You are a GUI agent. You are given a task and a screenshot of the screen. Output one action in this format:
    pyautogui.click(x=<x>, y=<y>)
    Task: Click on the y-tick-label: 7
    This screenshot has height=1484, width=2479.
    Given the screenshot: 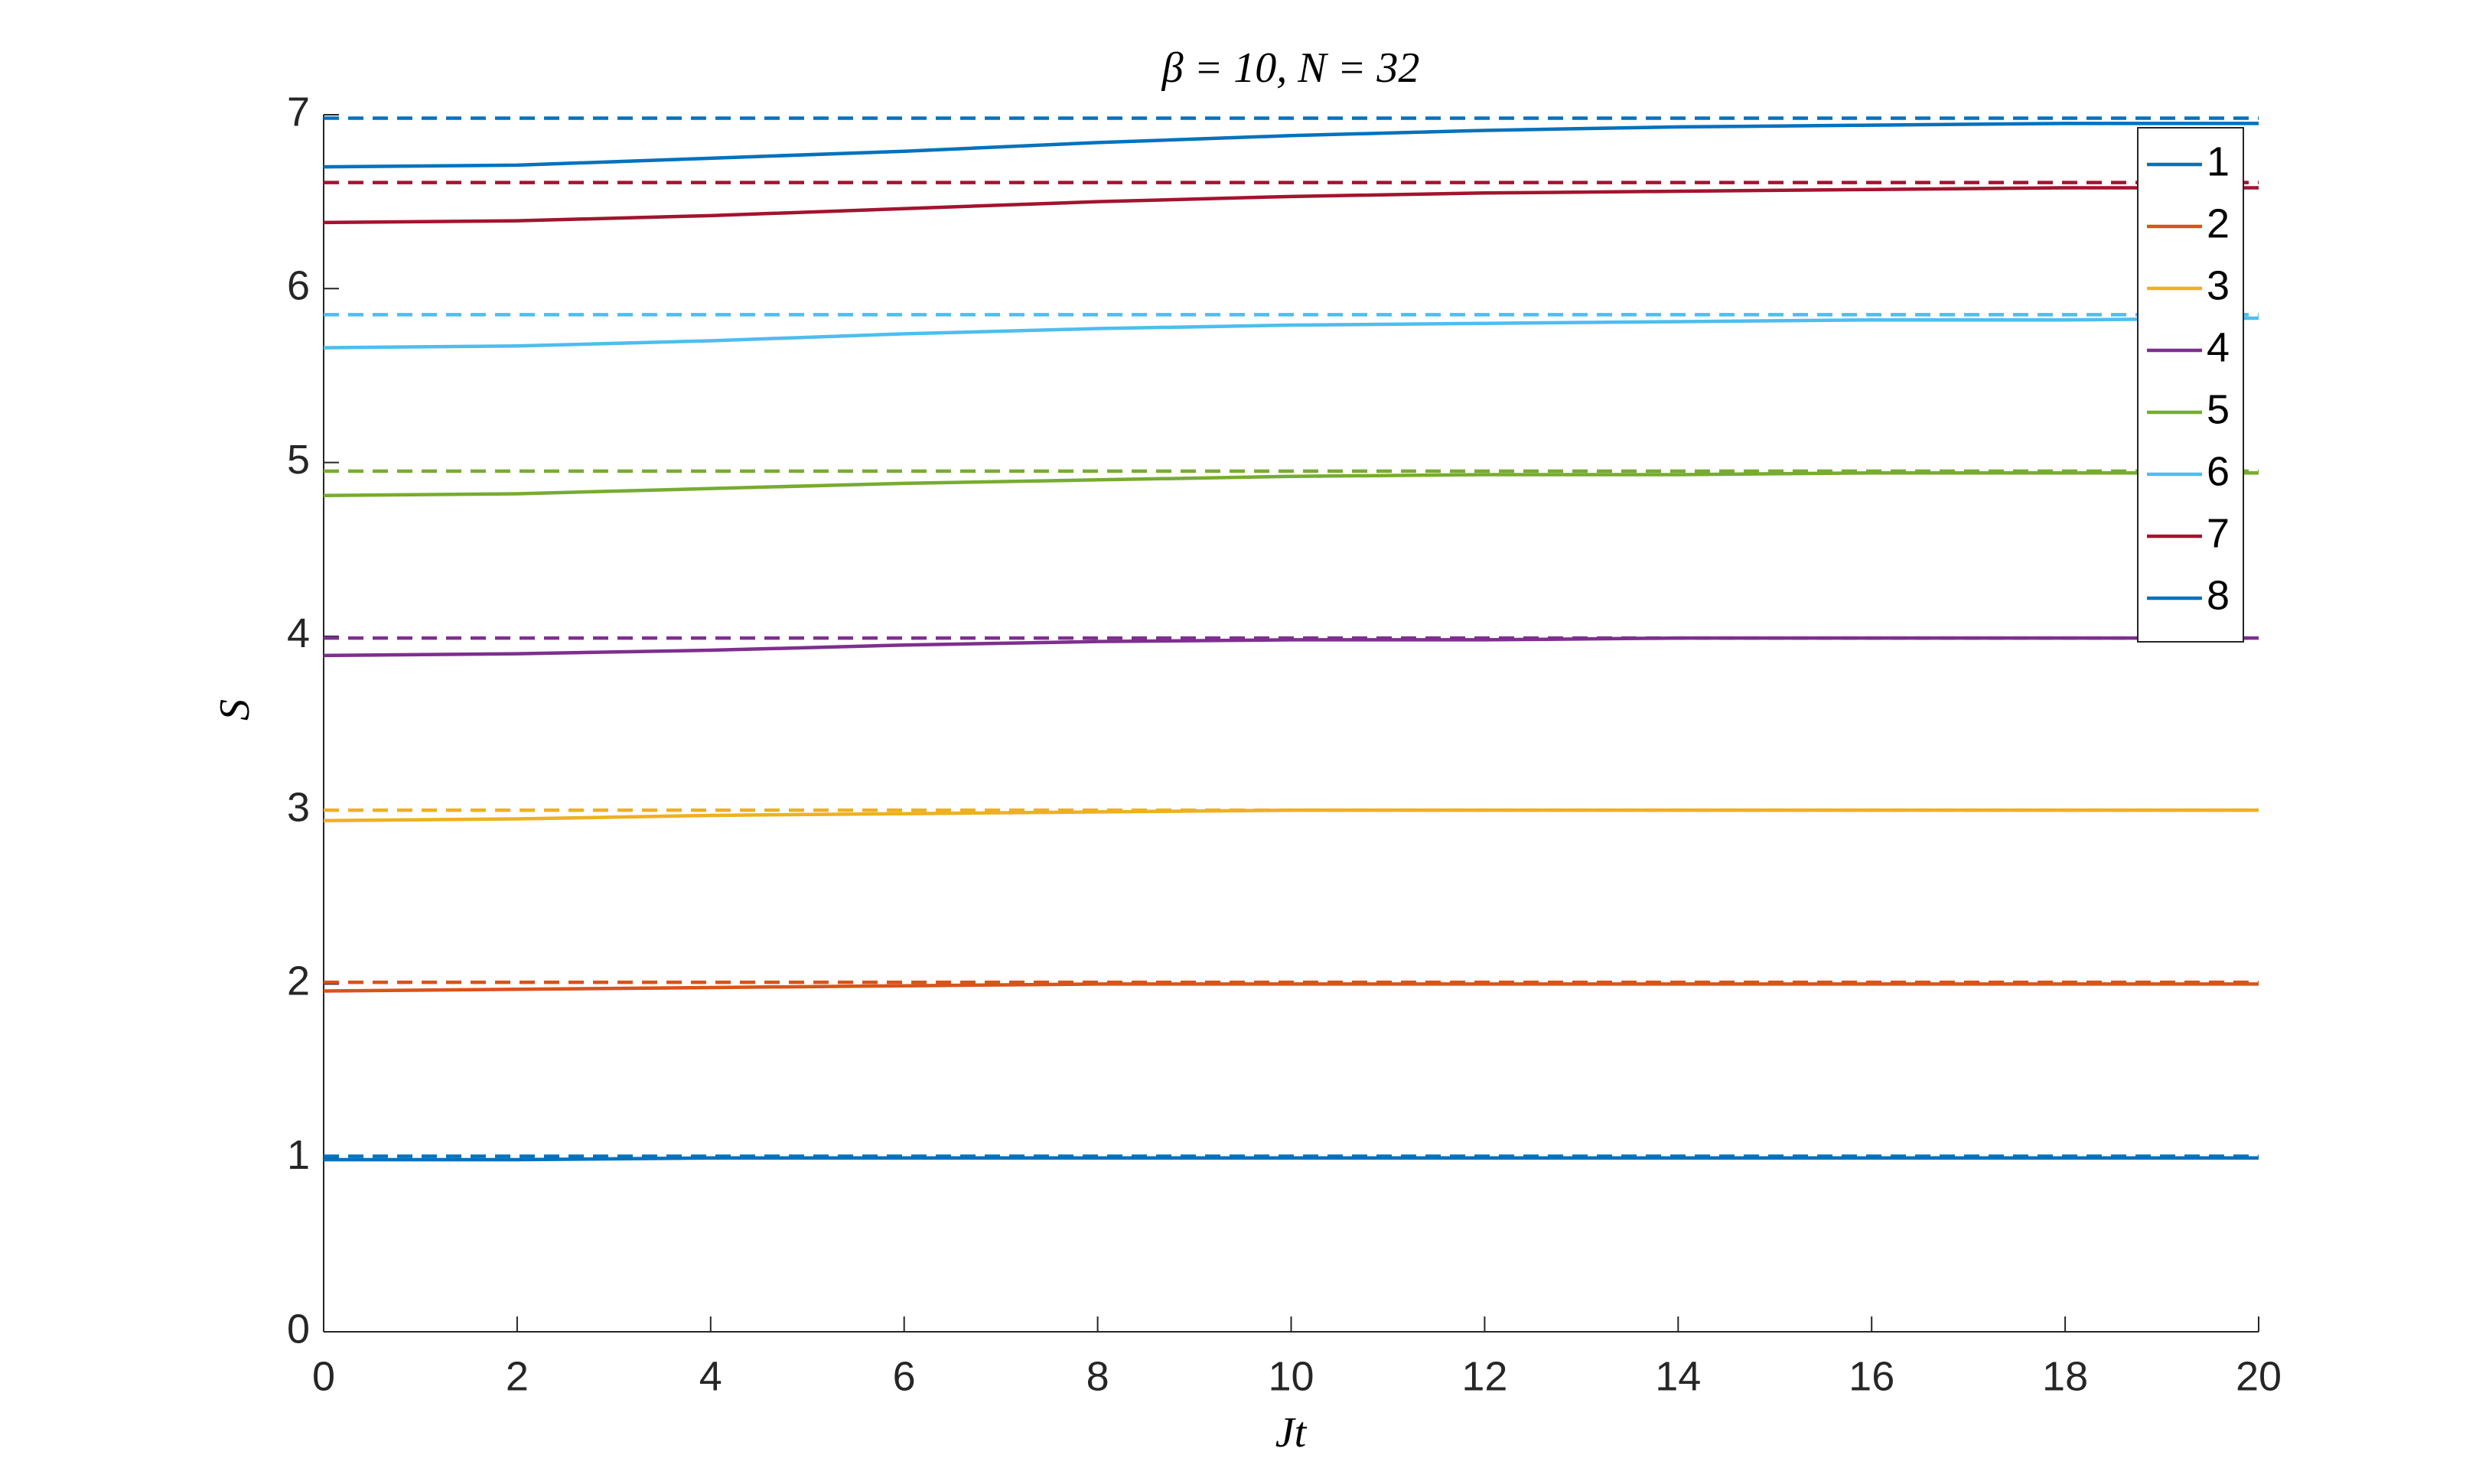 What is the action you would take?
    pyautogui.click(x=298, y=112)
    